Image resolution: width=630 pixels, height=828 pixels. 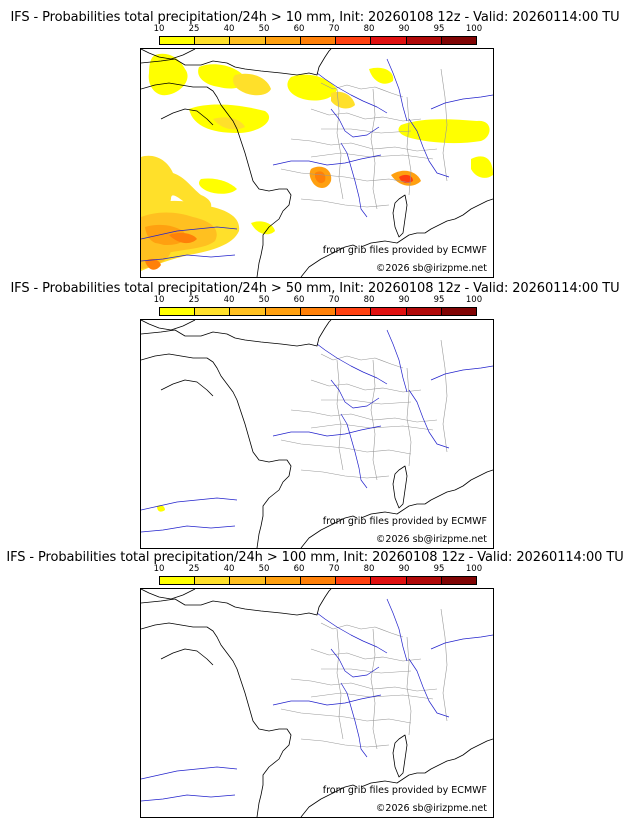 I want to click on colorbar, so click(x=318, y=580).